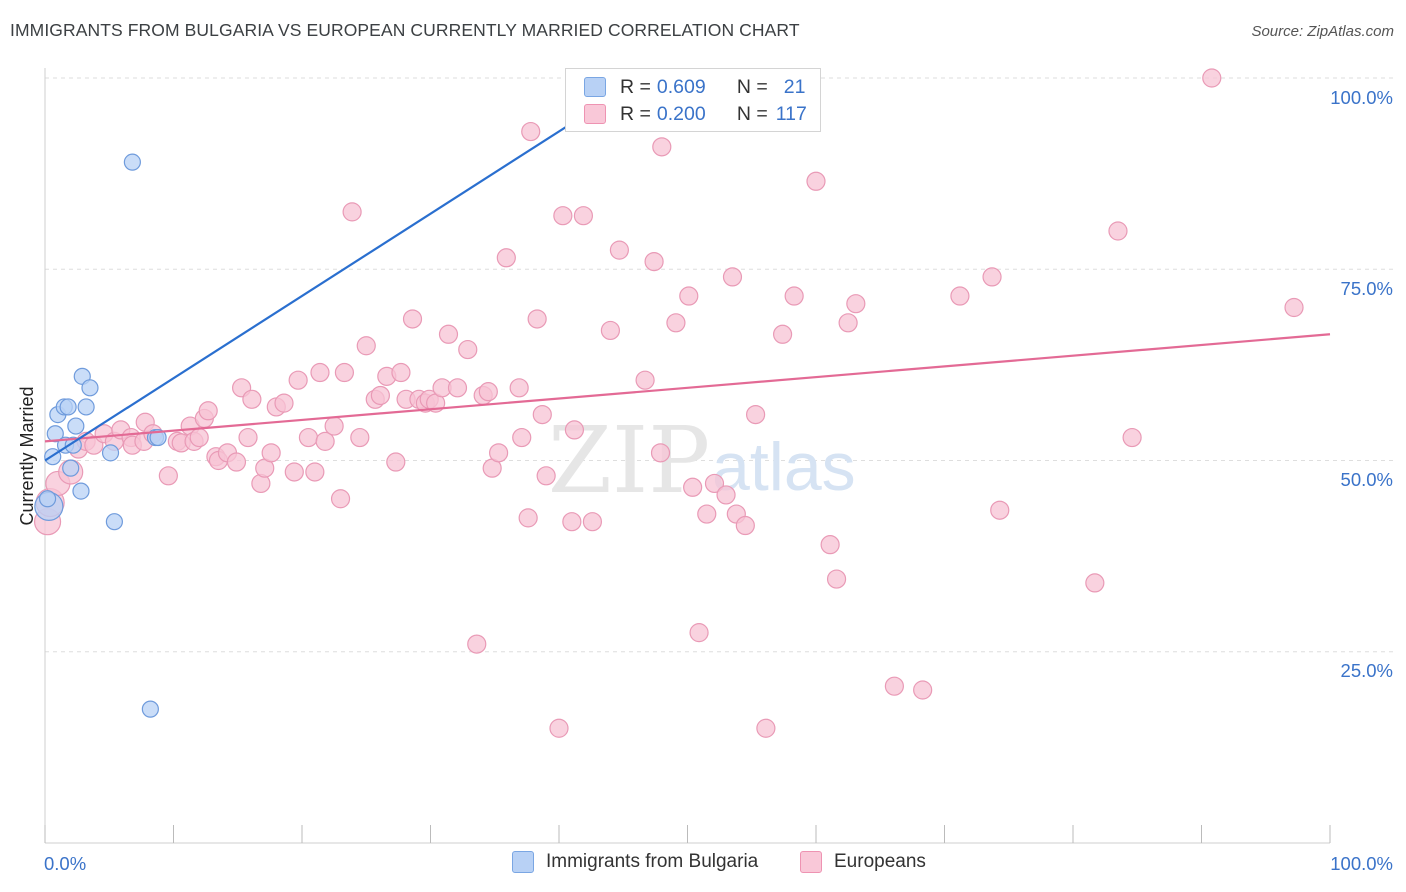 The height and width of the screenshot is (892, 1406). What do you see at coordinates (595, 87) in the screenshot?
I see `legend-swatch-bulgaria` at bounding box center [595, 87].